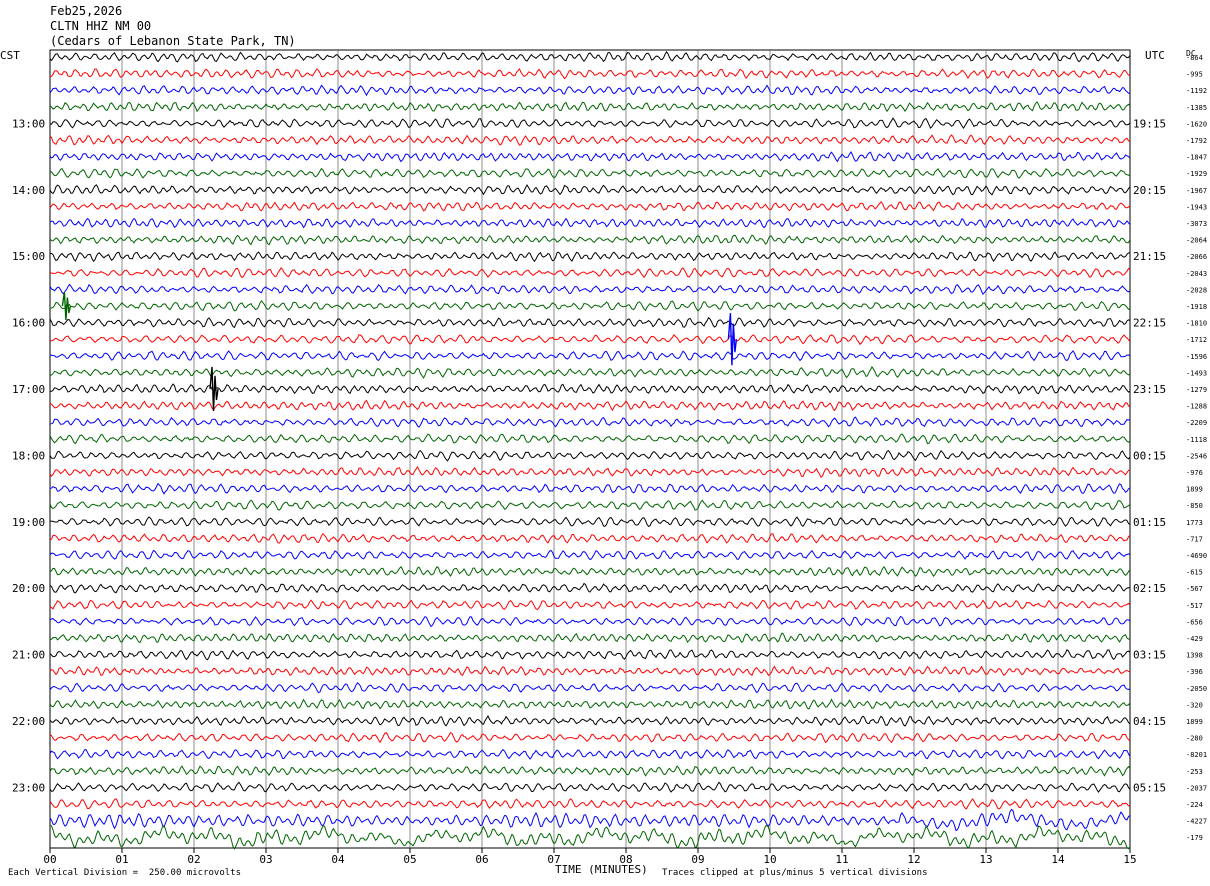 The height and width of the screenshot is (886, 1210). What do you see at coordinates (1194, 573) in the screenshot?
I see `dc-offset-label: -615` at bounding box center [1194, 573].